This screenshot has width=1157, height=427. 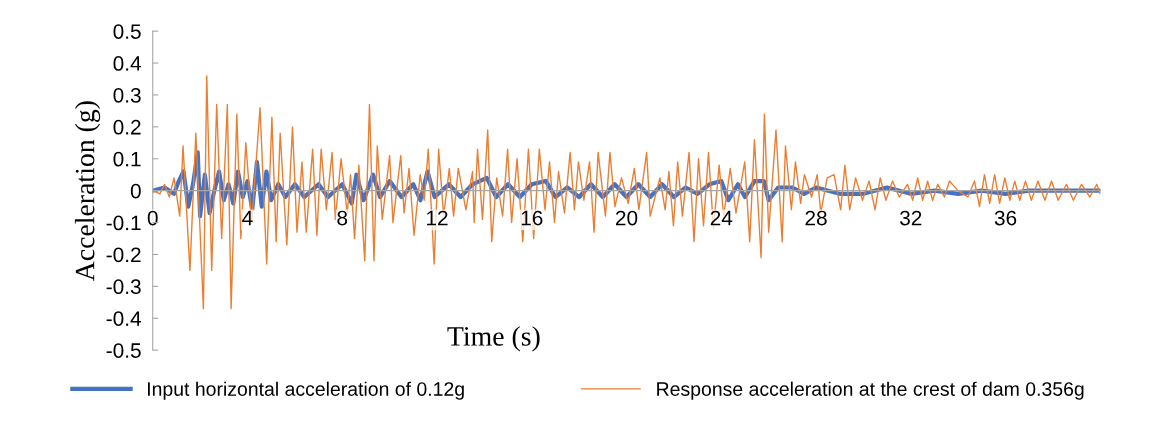 What do you see at coordinates (127, 63) in the screenshot?
I see `y-tick-label: 0.4` at bounding box center [127, 63].